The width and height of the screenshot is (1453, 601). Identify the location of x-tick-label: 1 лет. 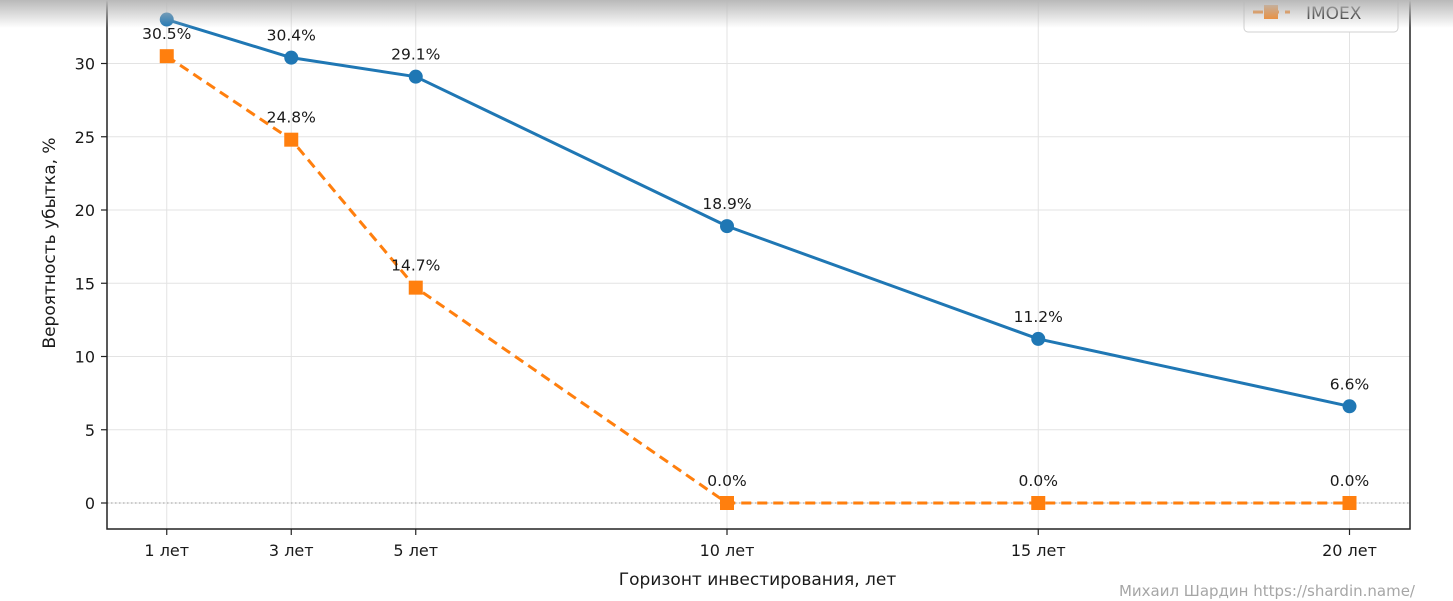
(166, 550).